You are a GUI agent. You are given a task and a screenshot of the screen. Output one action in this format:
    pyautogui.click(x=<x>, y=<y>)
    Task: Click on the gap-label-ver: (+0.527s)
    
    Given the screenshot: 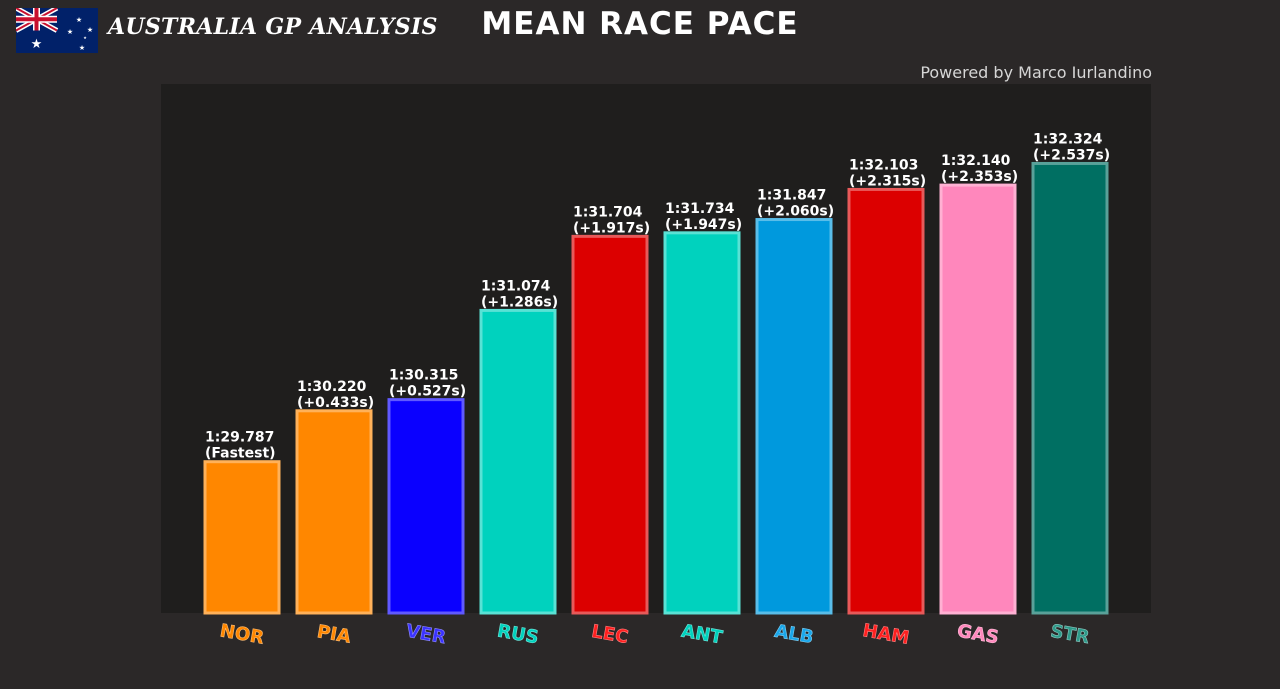 What is the action you would take?
    pyautogui.click(x=427, y=392)
    